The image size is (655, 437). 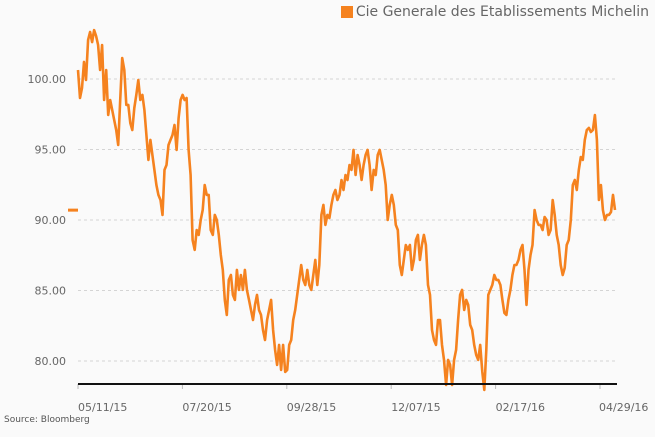 I want to click on source-note: Source: Bloomberg, so click(x=47, y=420).